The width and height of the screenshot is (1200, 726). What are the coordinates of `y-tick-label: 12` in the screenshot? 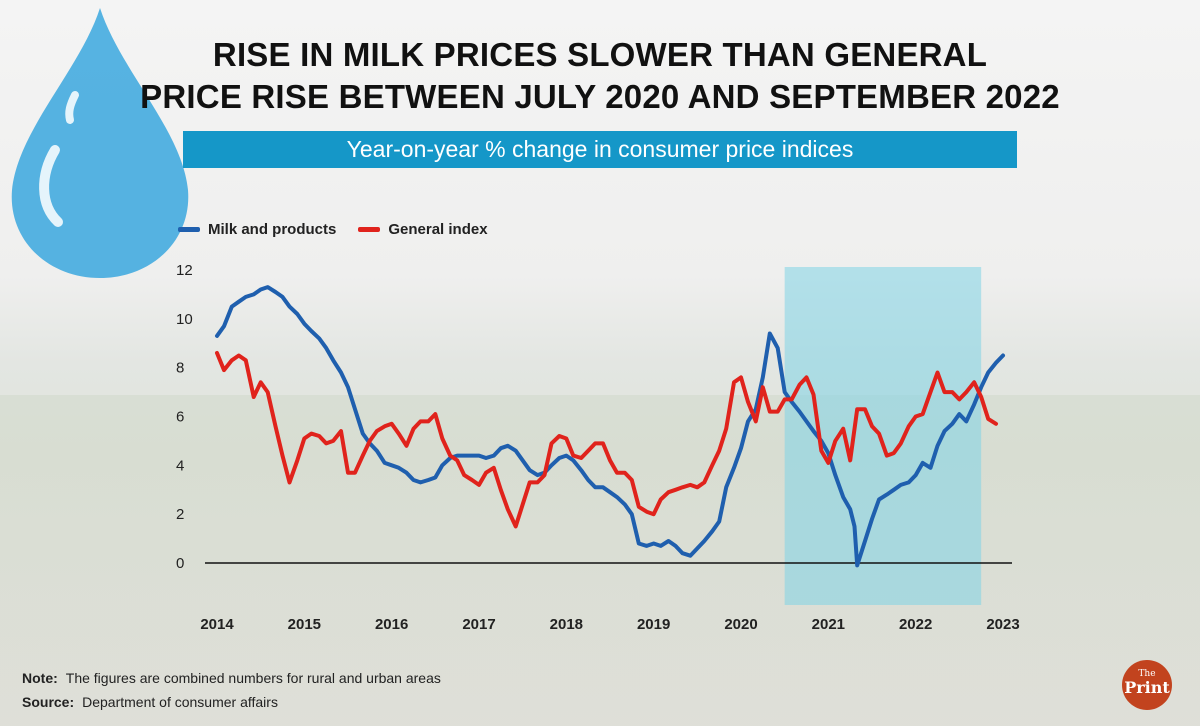 It's located at (184, 270).